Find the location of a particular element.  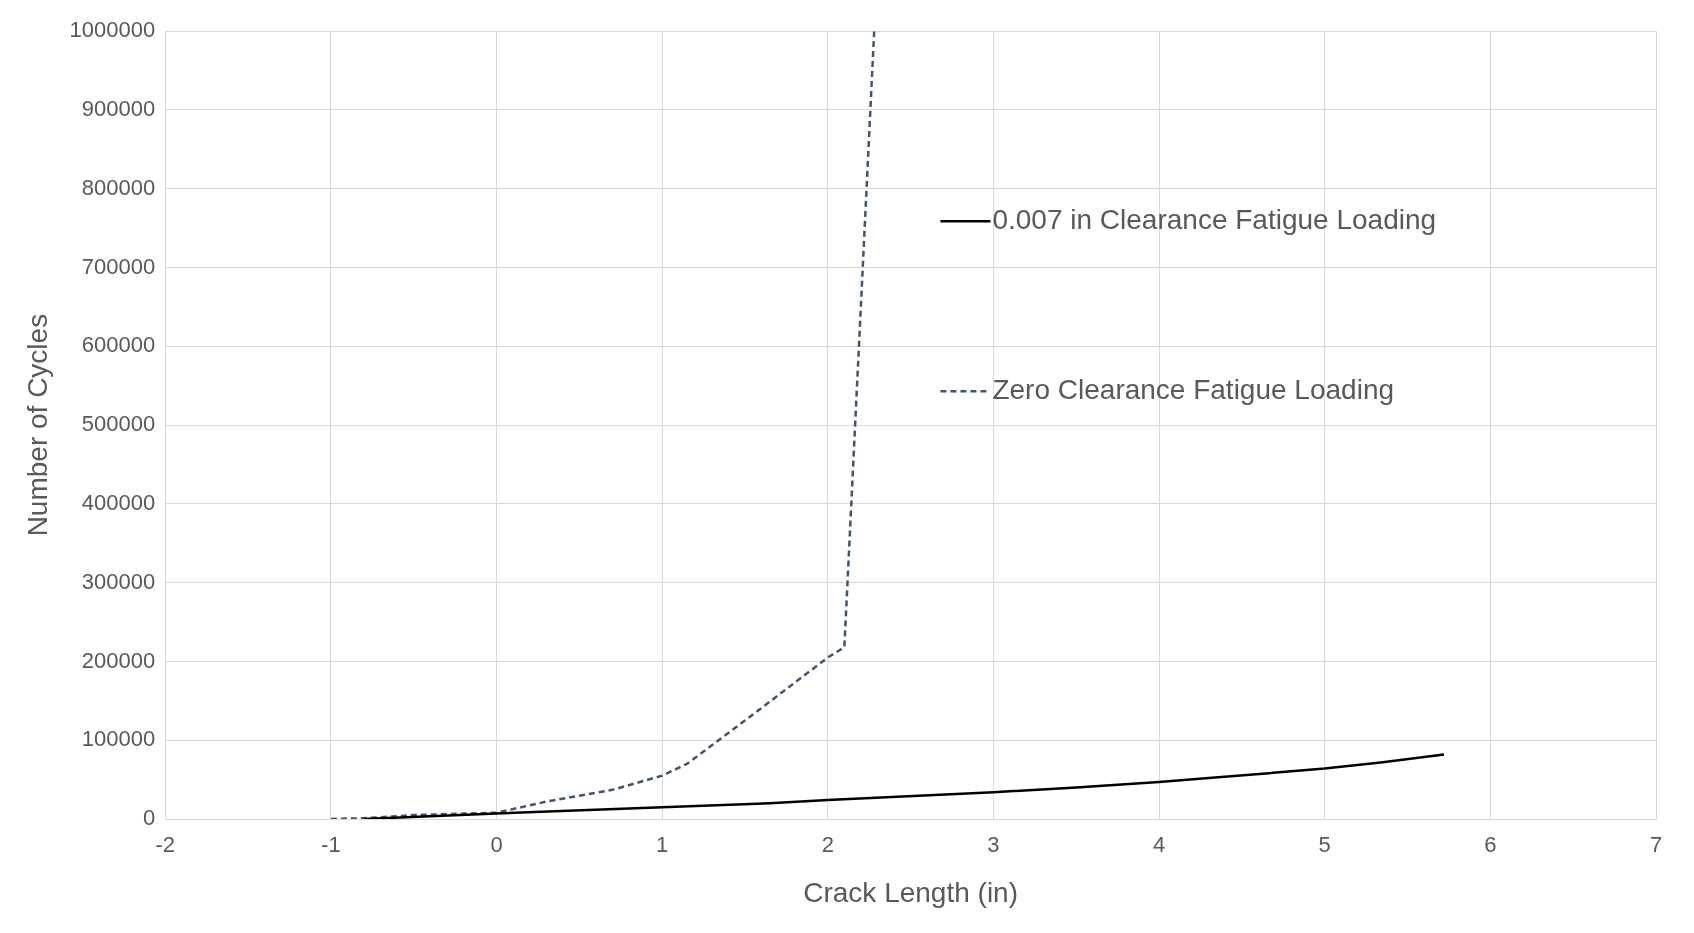

x-axis-title: Crack Length (in) is located at coordinates (911, 892).